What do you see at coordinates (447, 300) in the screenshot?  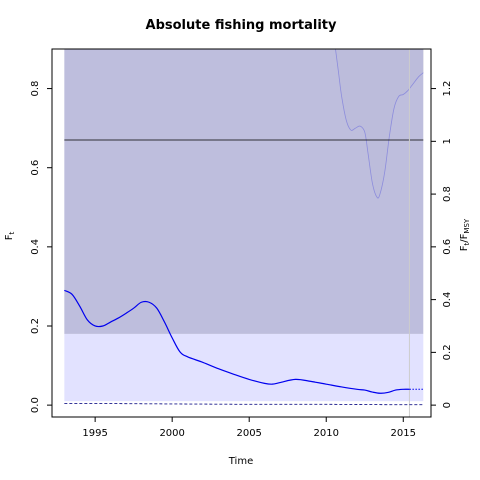 I see `y-right-tick-label: 0.4` at bounding box center [447, 300].